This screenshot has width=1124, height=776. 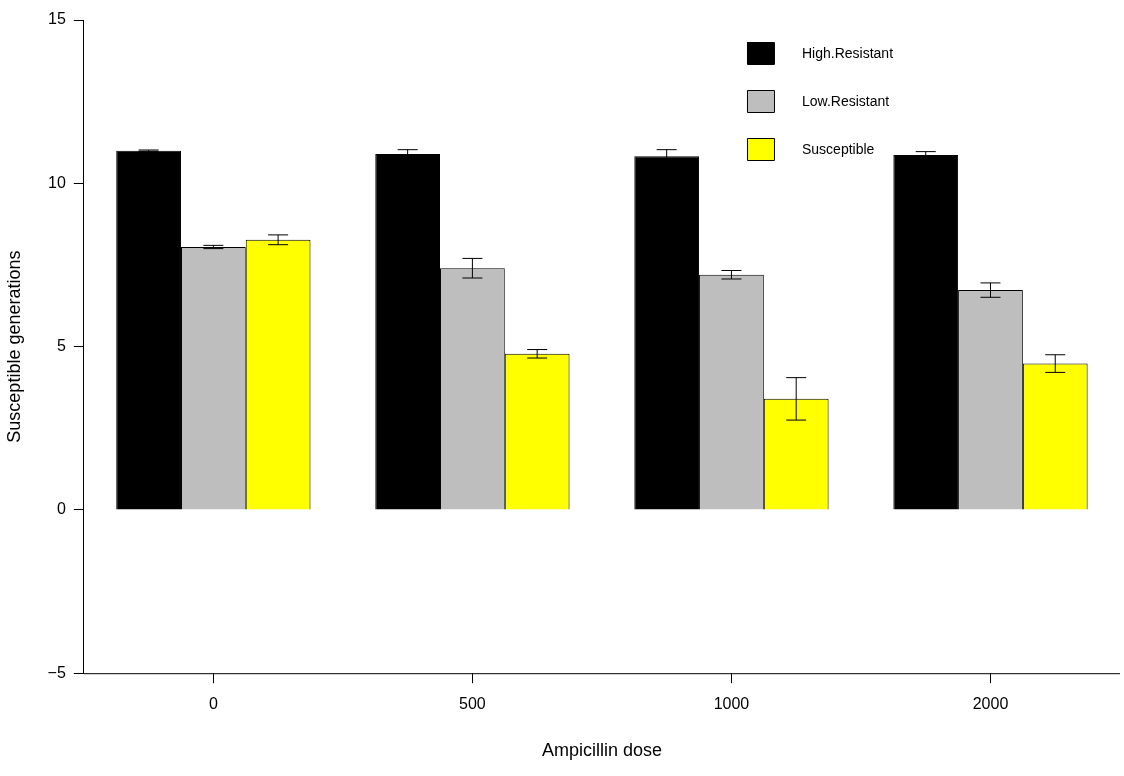 I want to click on y-axis-title: Susceptible generations, so click(x=13, y=346).